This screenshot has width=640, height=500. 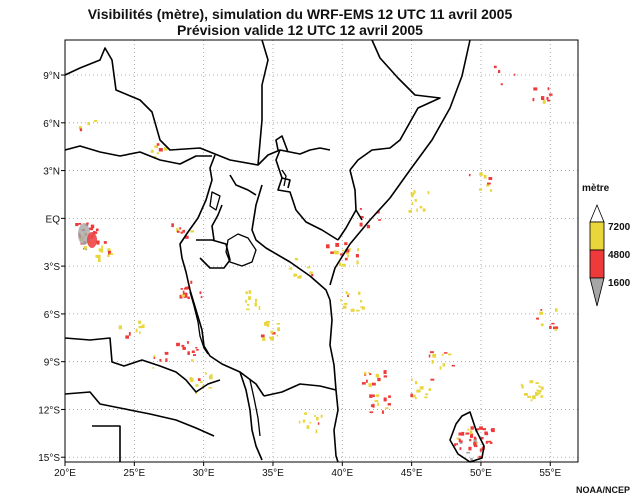 I want to click on tanzania-west, so click(x=227, y=343).